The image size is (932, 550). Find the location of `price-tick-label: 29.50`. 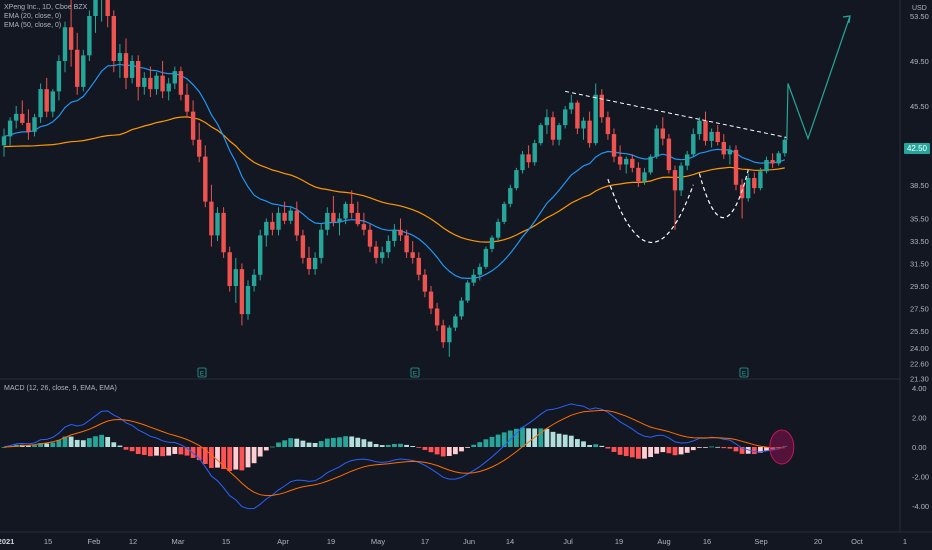

price-tick-label: 29.50 is located at coordinates (919, 286).